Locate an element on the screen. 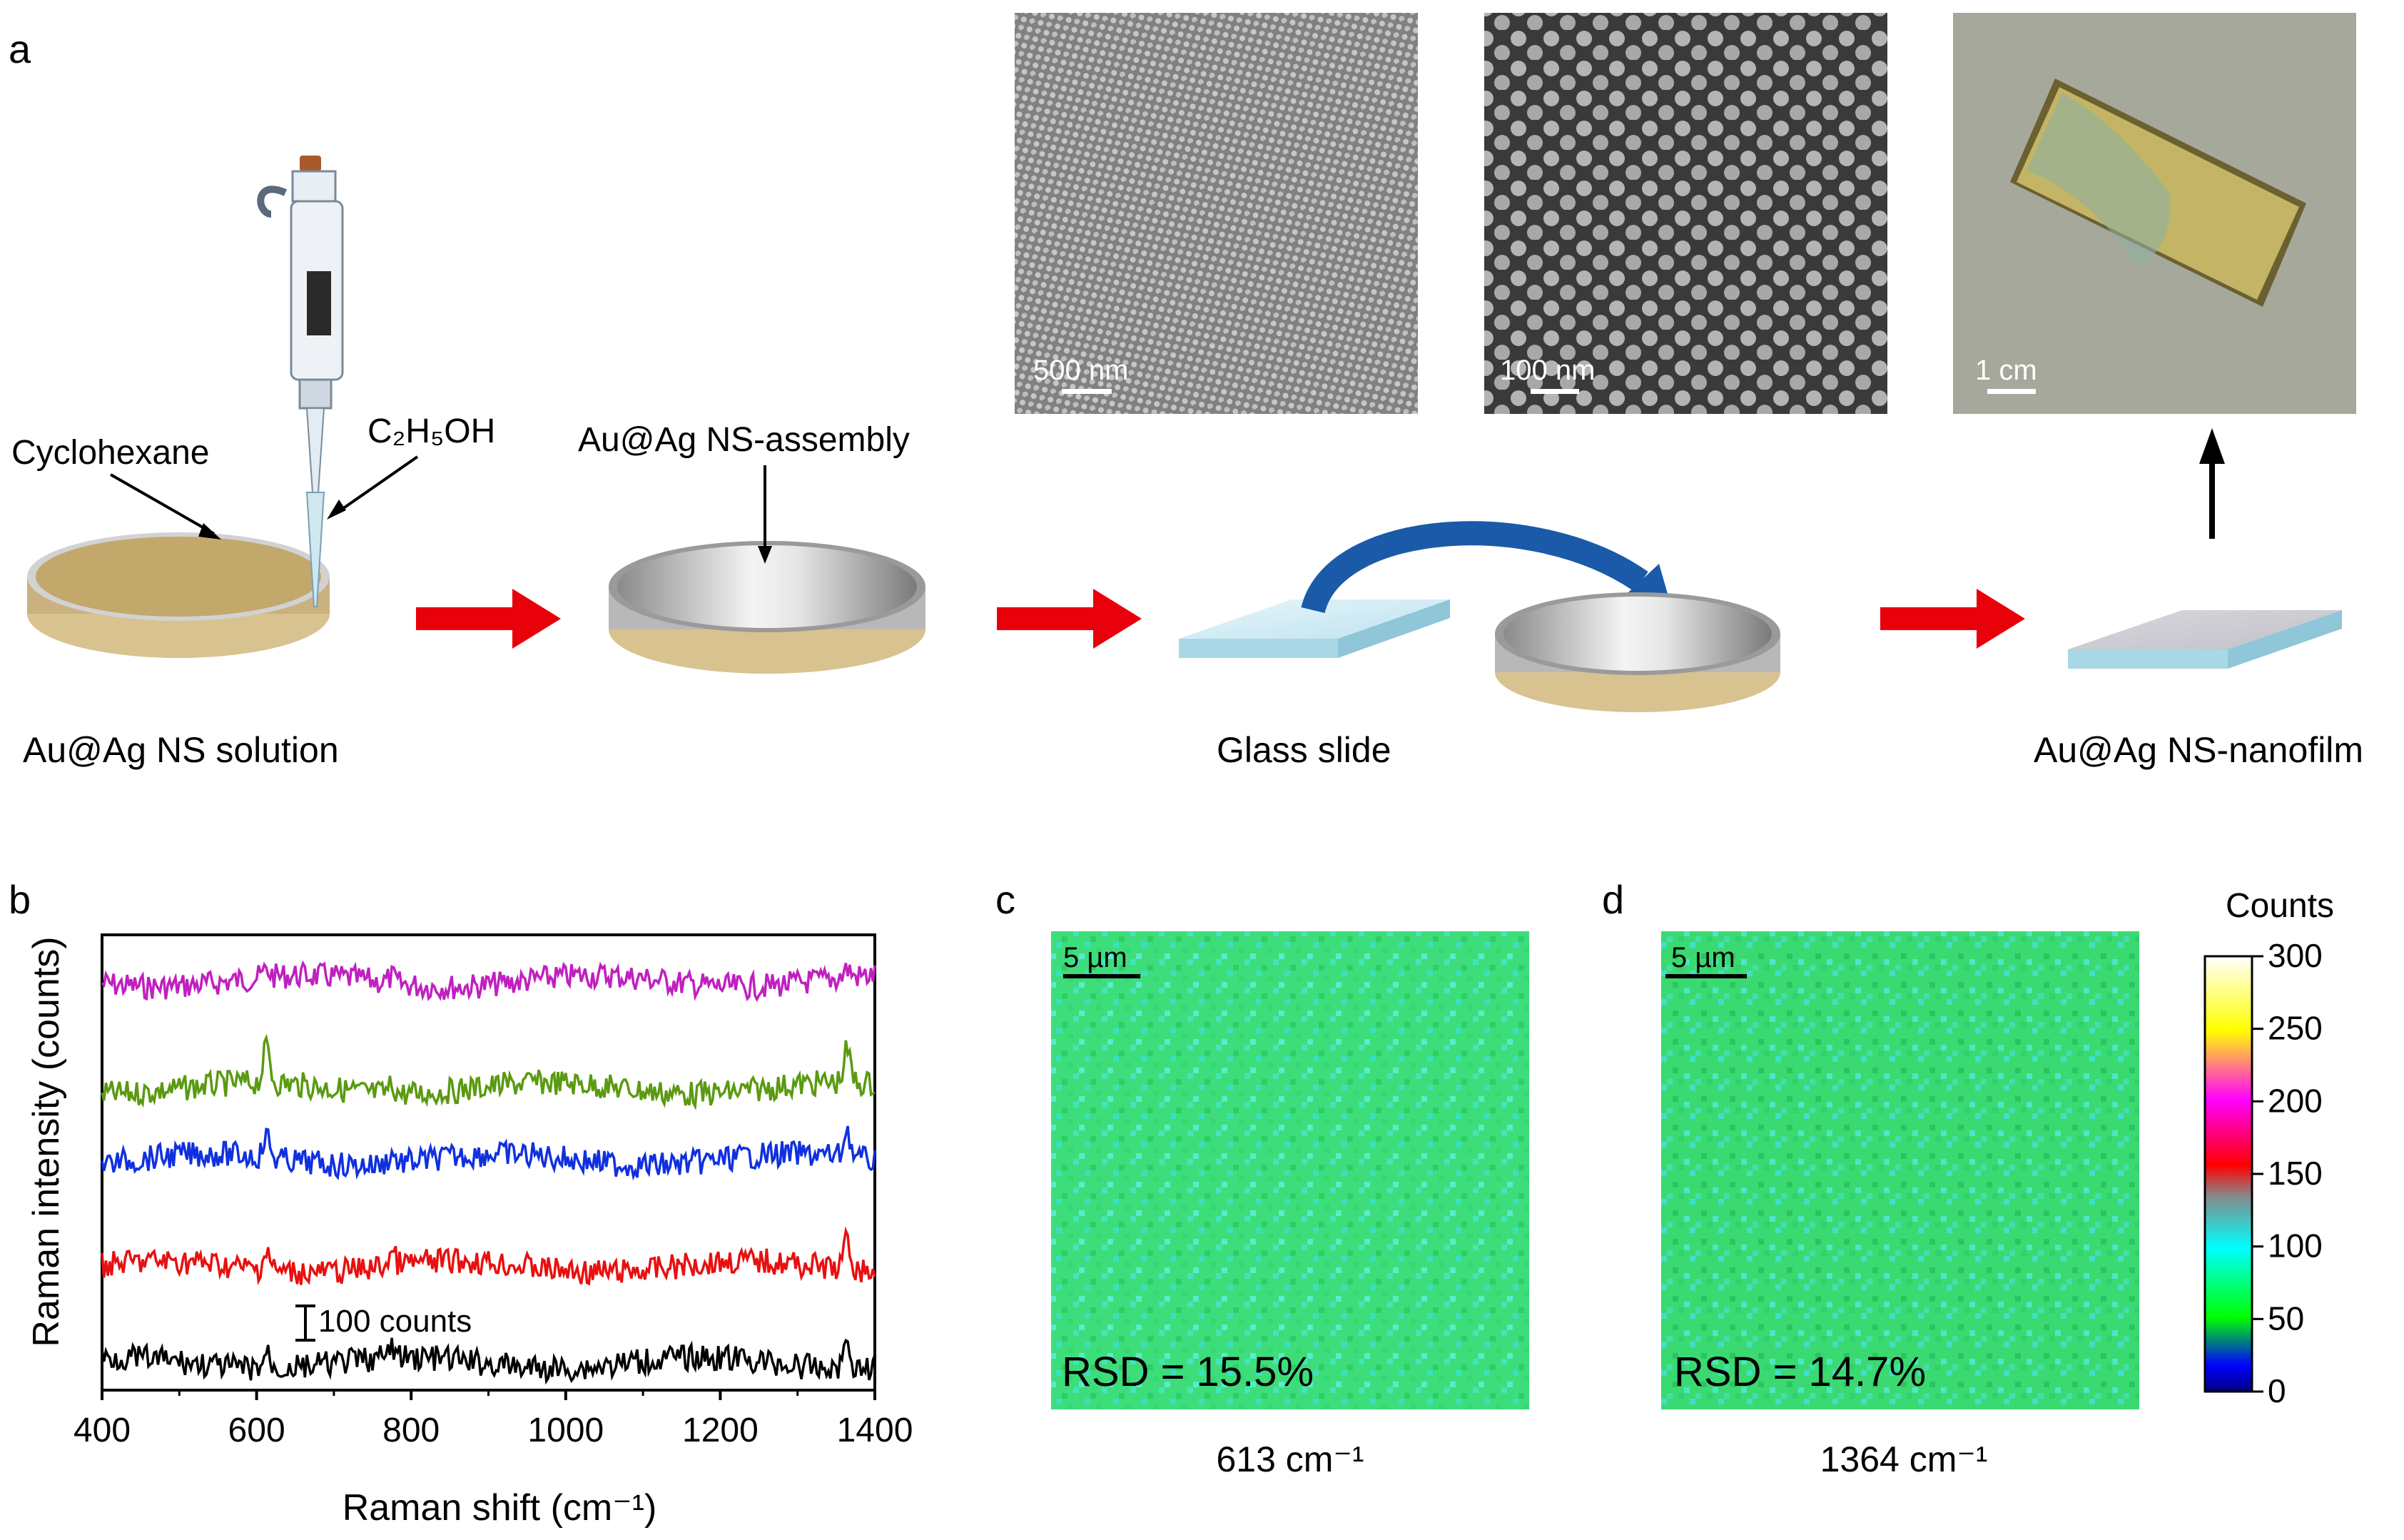 Image resolution: width=2404 pixels, height=1540 pixels. solution-label: Au@Ag NS solution is located at coordinates (181, 750).